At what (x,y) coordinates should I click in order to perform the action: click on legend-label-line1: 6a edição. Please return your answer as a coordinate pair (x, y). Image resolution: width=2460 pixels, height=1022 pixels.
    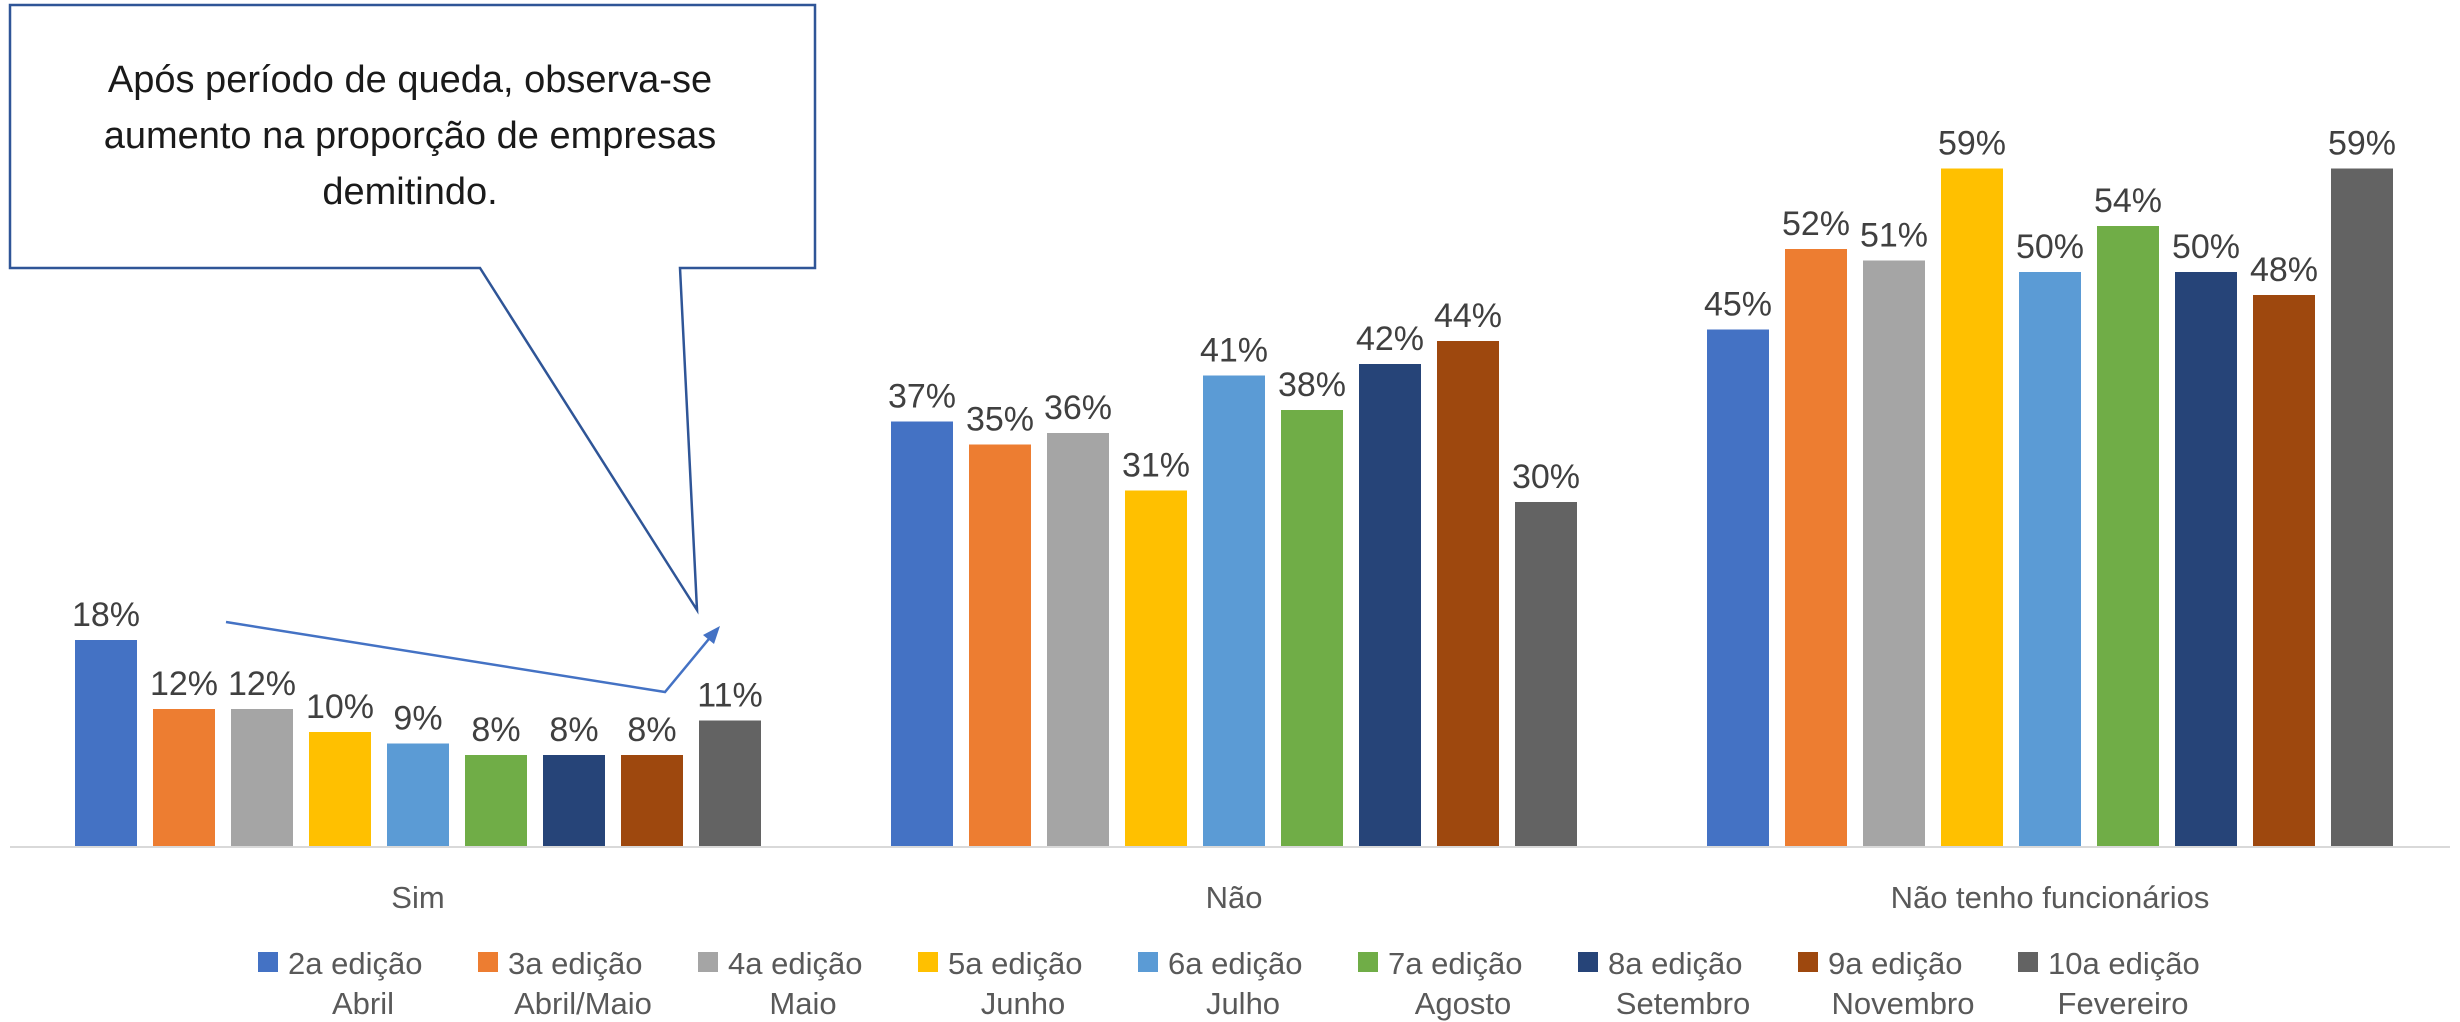
    Looking at the image, I should click on (1235, 963).